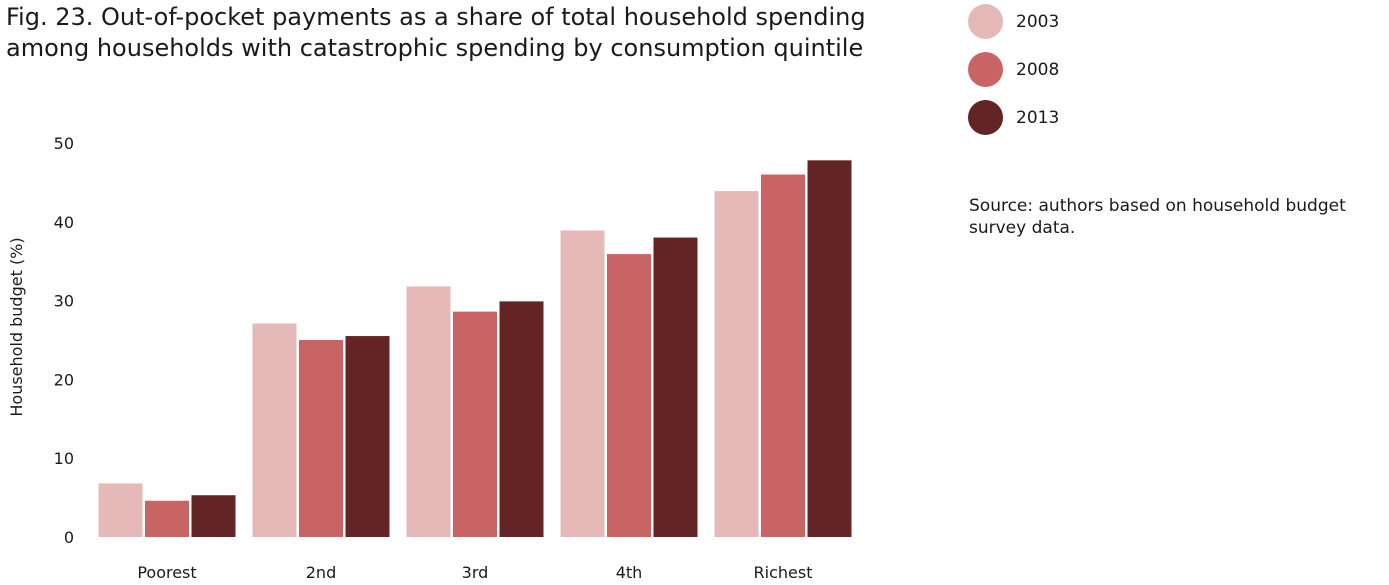 Image resolution: width=1389 pixels, height=585 pixels. Describe the element at coordinates (64, 301) in the screenshot. I see `y-tick-label: 30` at that location.